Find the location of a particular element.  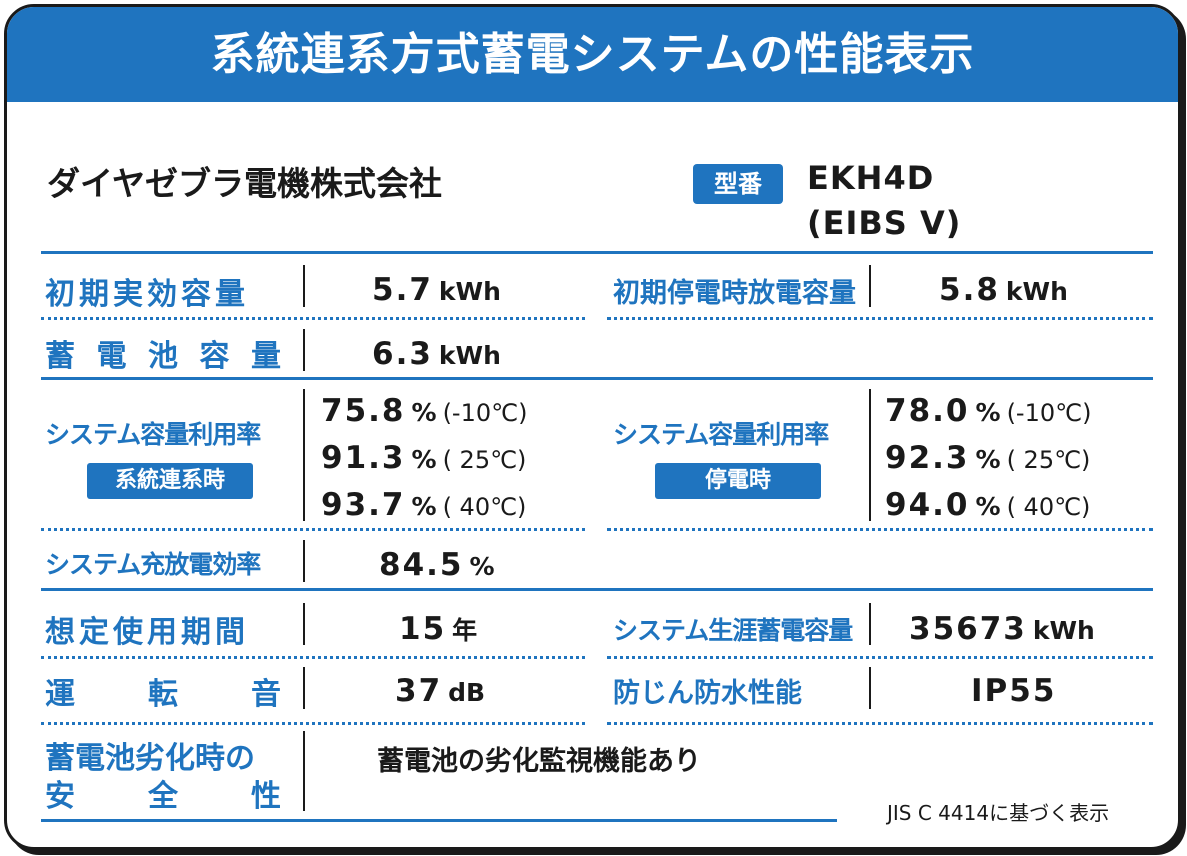

value-degradation-safety: 蓄電池の劣化監視機能あり is located at coordinates (539, 761).